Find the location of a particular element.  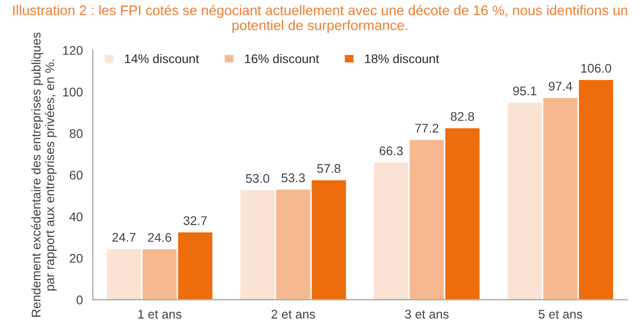

y-tick-label: 20 is located at coordinates (76, 258).